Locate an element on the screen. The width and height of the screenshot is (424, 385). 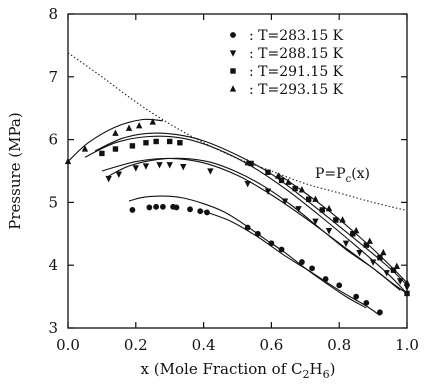
x-axis-title: x (Mole Fraction of C2H6) is located at coordinates (238, 370).